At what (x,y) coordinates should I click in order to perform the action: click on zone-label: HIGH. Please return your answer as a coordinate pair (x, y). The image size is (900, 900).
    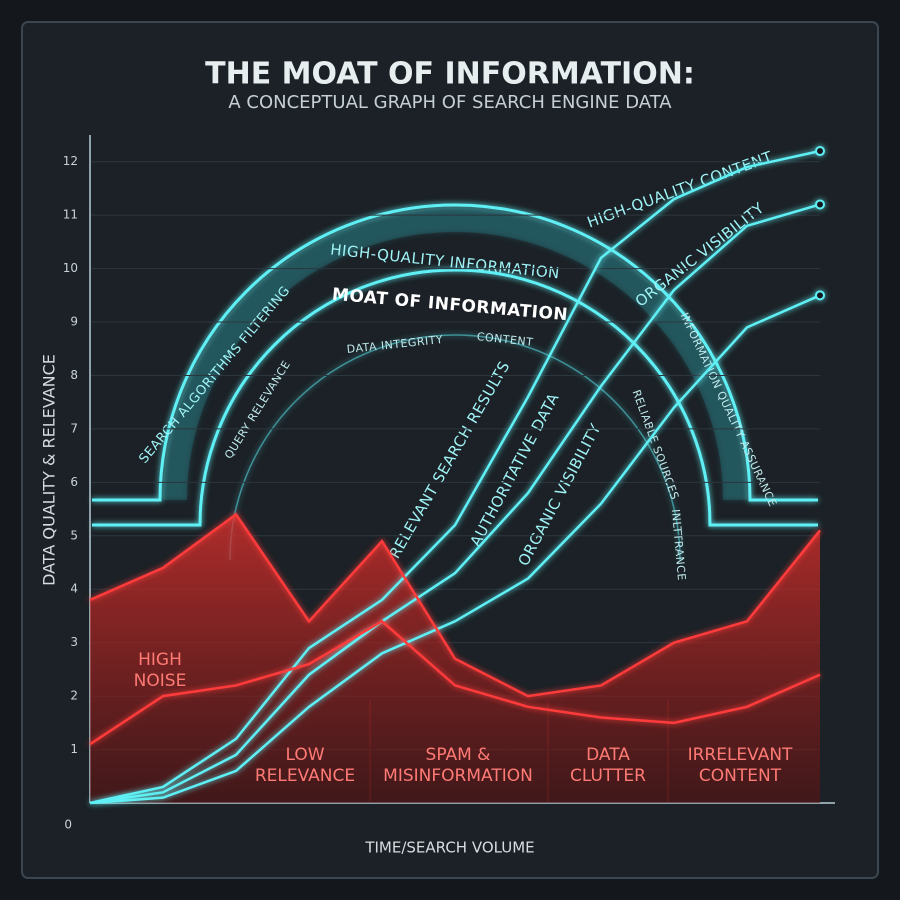
    Looking at the image, I should click on (160, 660).